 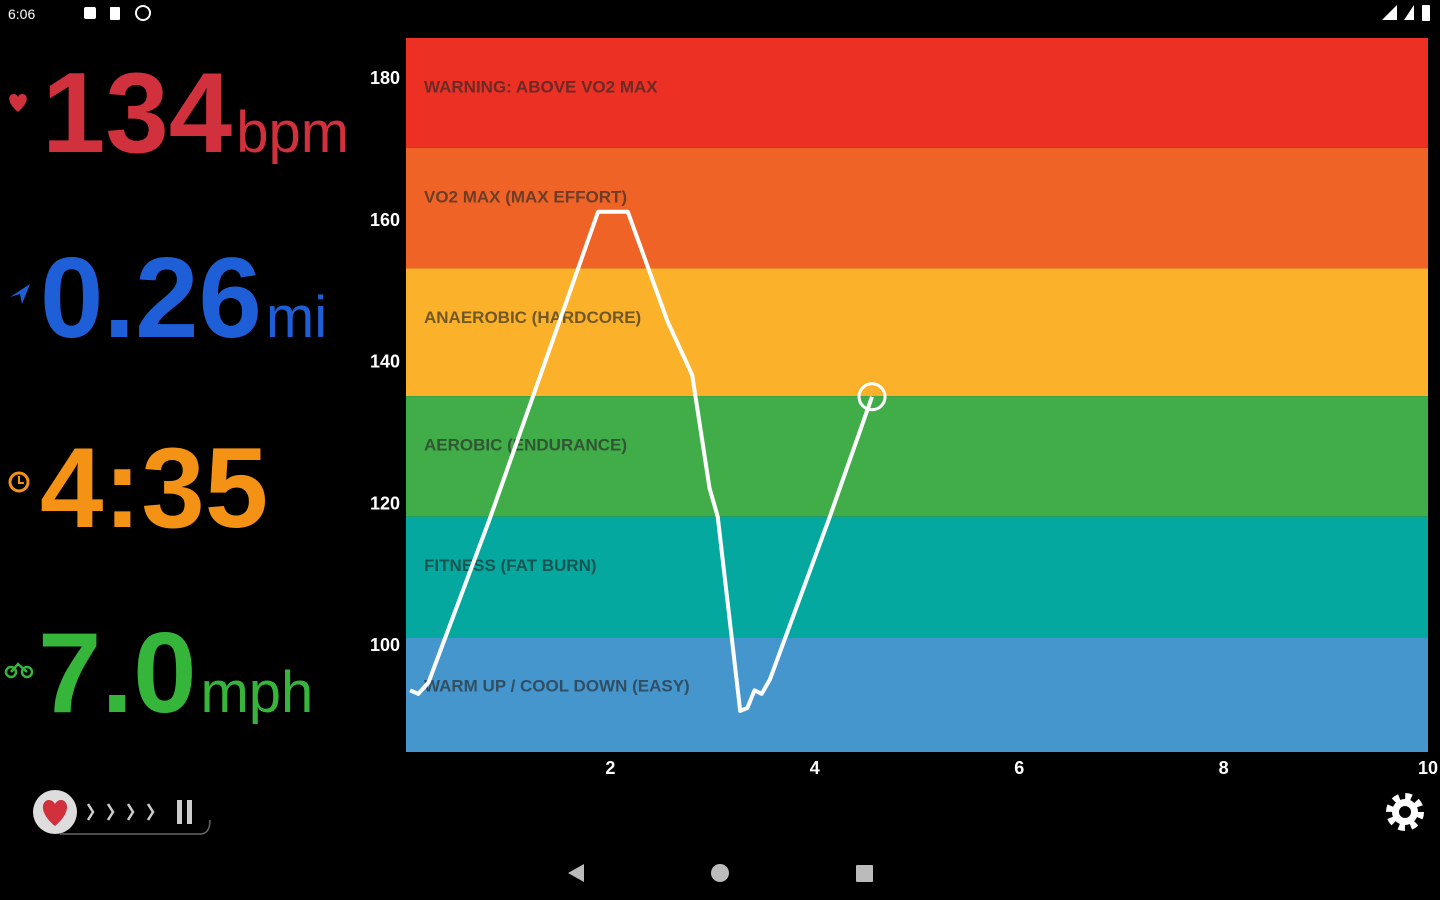 I want to click on stat-value: 4:35, so click(x=154, y=488).